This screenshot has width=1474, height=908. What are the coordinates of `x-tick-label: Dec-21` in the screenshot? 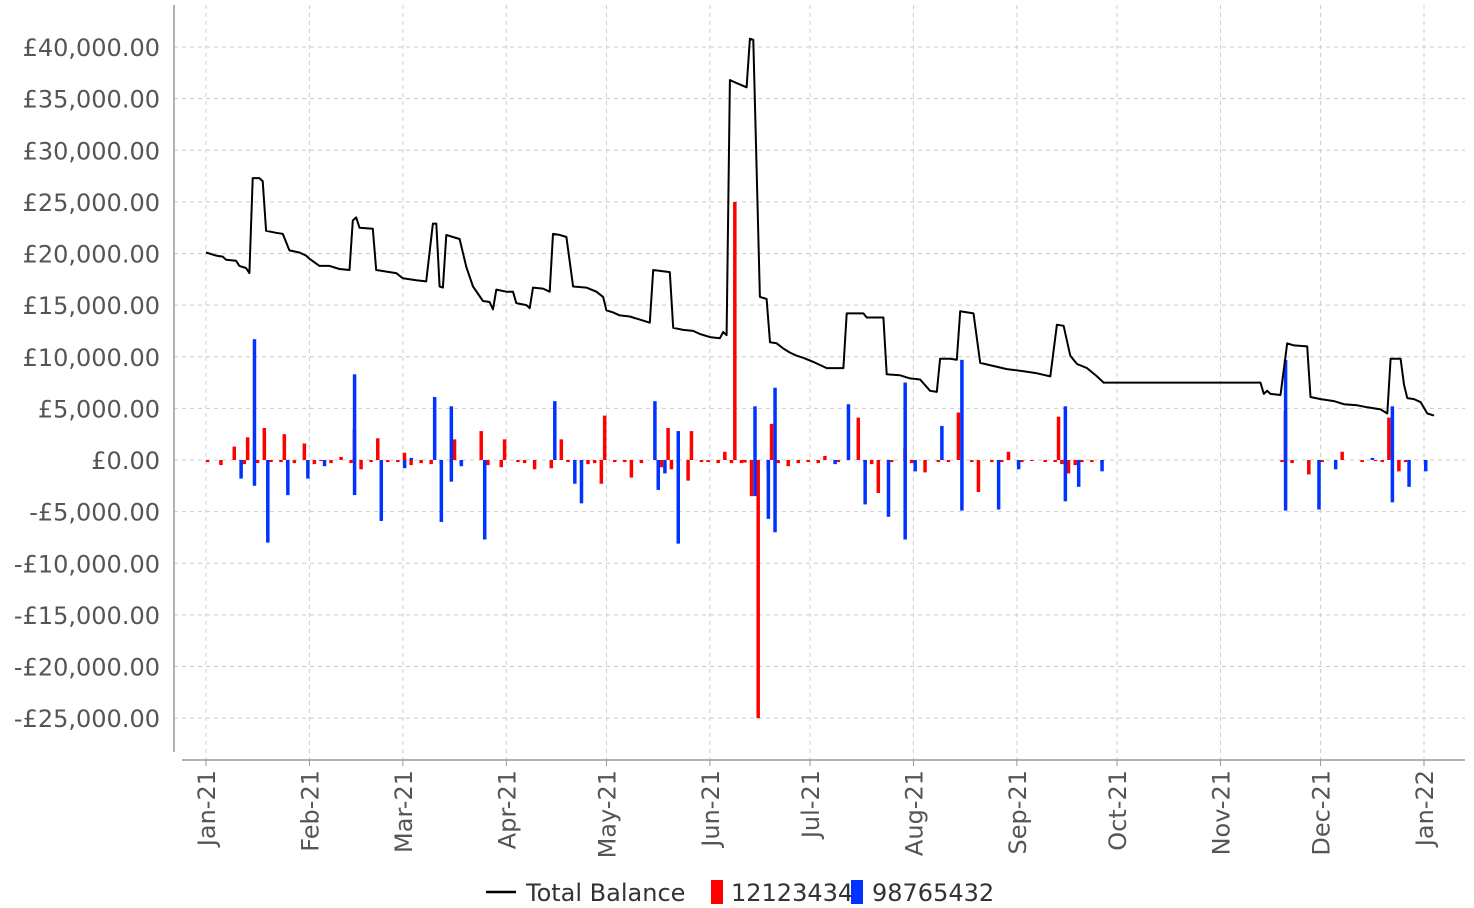 It's located at (1322, 813).